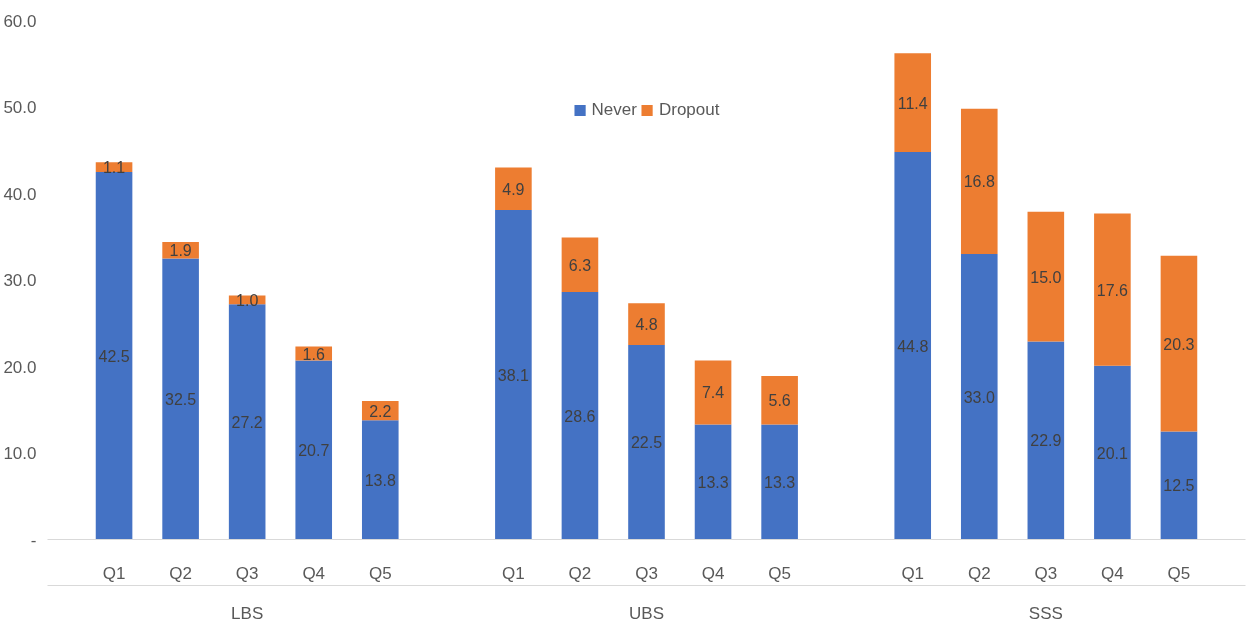 This screenshot has height=630, width=1255. What do you see at coordinates (114, 356) in the screenshot?
I see `data-label: 42.5` at bounding box center [114, 356].